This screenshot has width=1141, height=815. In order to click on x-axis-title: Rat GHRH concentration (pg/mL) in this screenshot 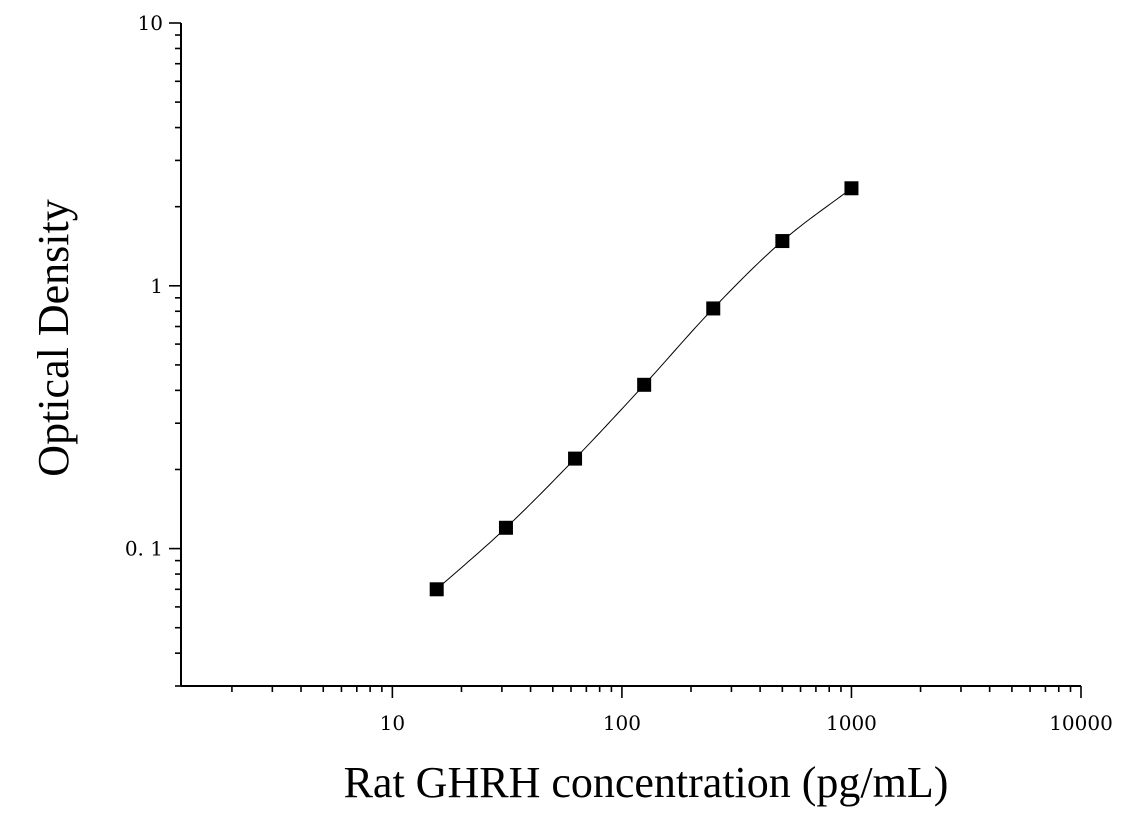, I will do `click(646, 782)`.